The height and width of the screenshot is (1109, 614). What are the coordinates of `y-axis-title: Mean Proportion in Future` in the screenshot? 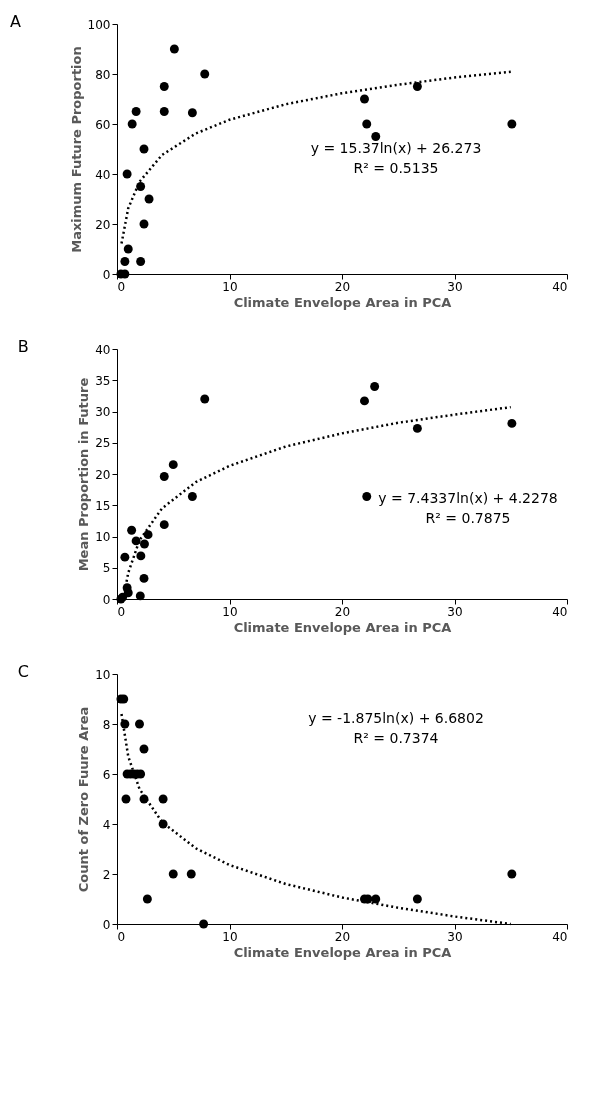 It's located at (84, 474).